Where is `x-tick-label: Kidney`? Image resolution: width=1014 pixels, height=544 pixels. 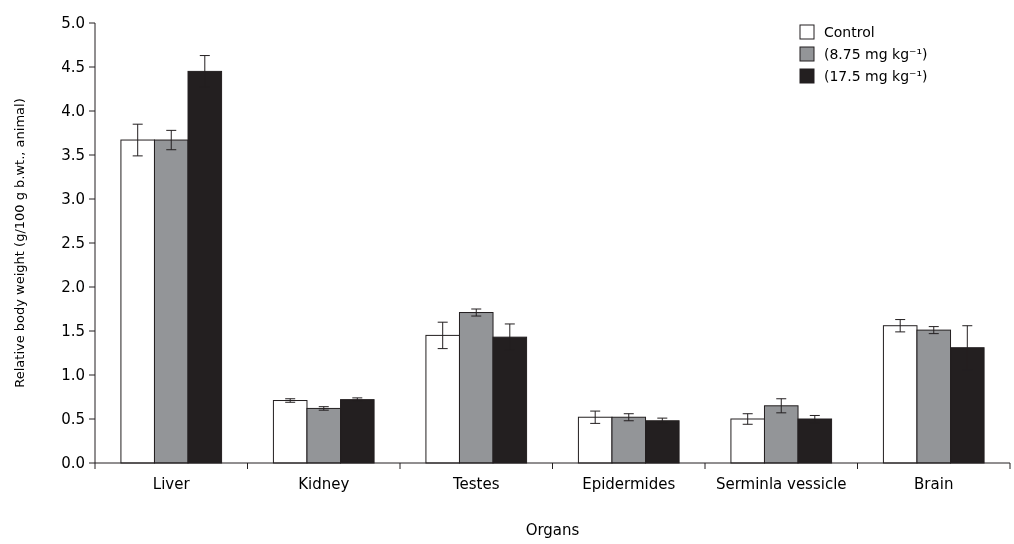 x-tick-label: Kidney is located at coordinates (324, 484).